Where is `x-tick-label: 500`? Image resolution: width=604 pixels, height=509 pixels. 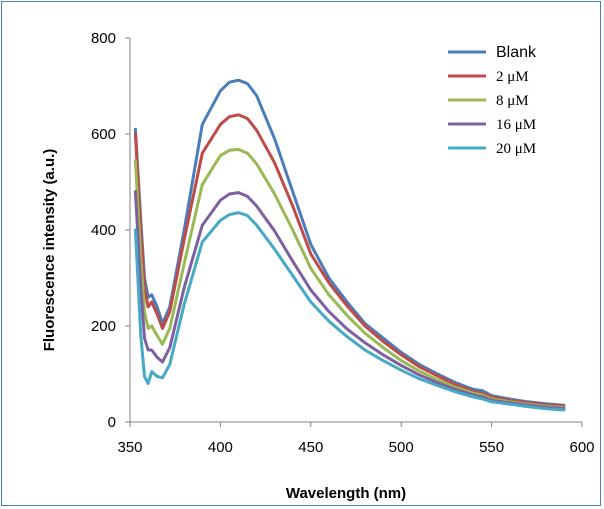
x-tick-label: 500 is located at coordinates (401, 447).